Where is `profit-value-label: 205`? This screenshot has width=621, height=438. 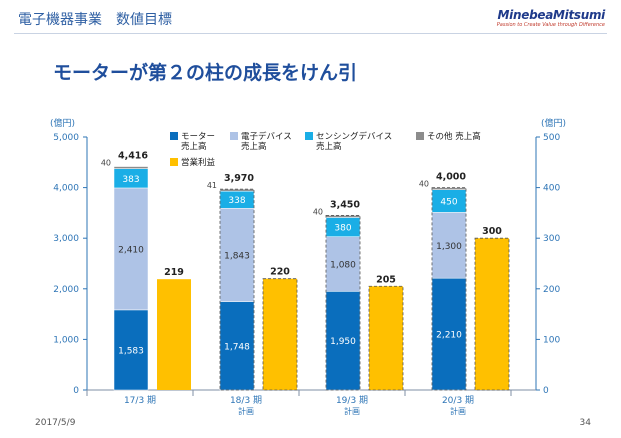 profit-value-label: 205 is located at coordinates (386, 279).